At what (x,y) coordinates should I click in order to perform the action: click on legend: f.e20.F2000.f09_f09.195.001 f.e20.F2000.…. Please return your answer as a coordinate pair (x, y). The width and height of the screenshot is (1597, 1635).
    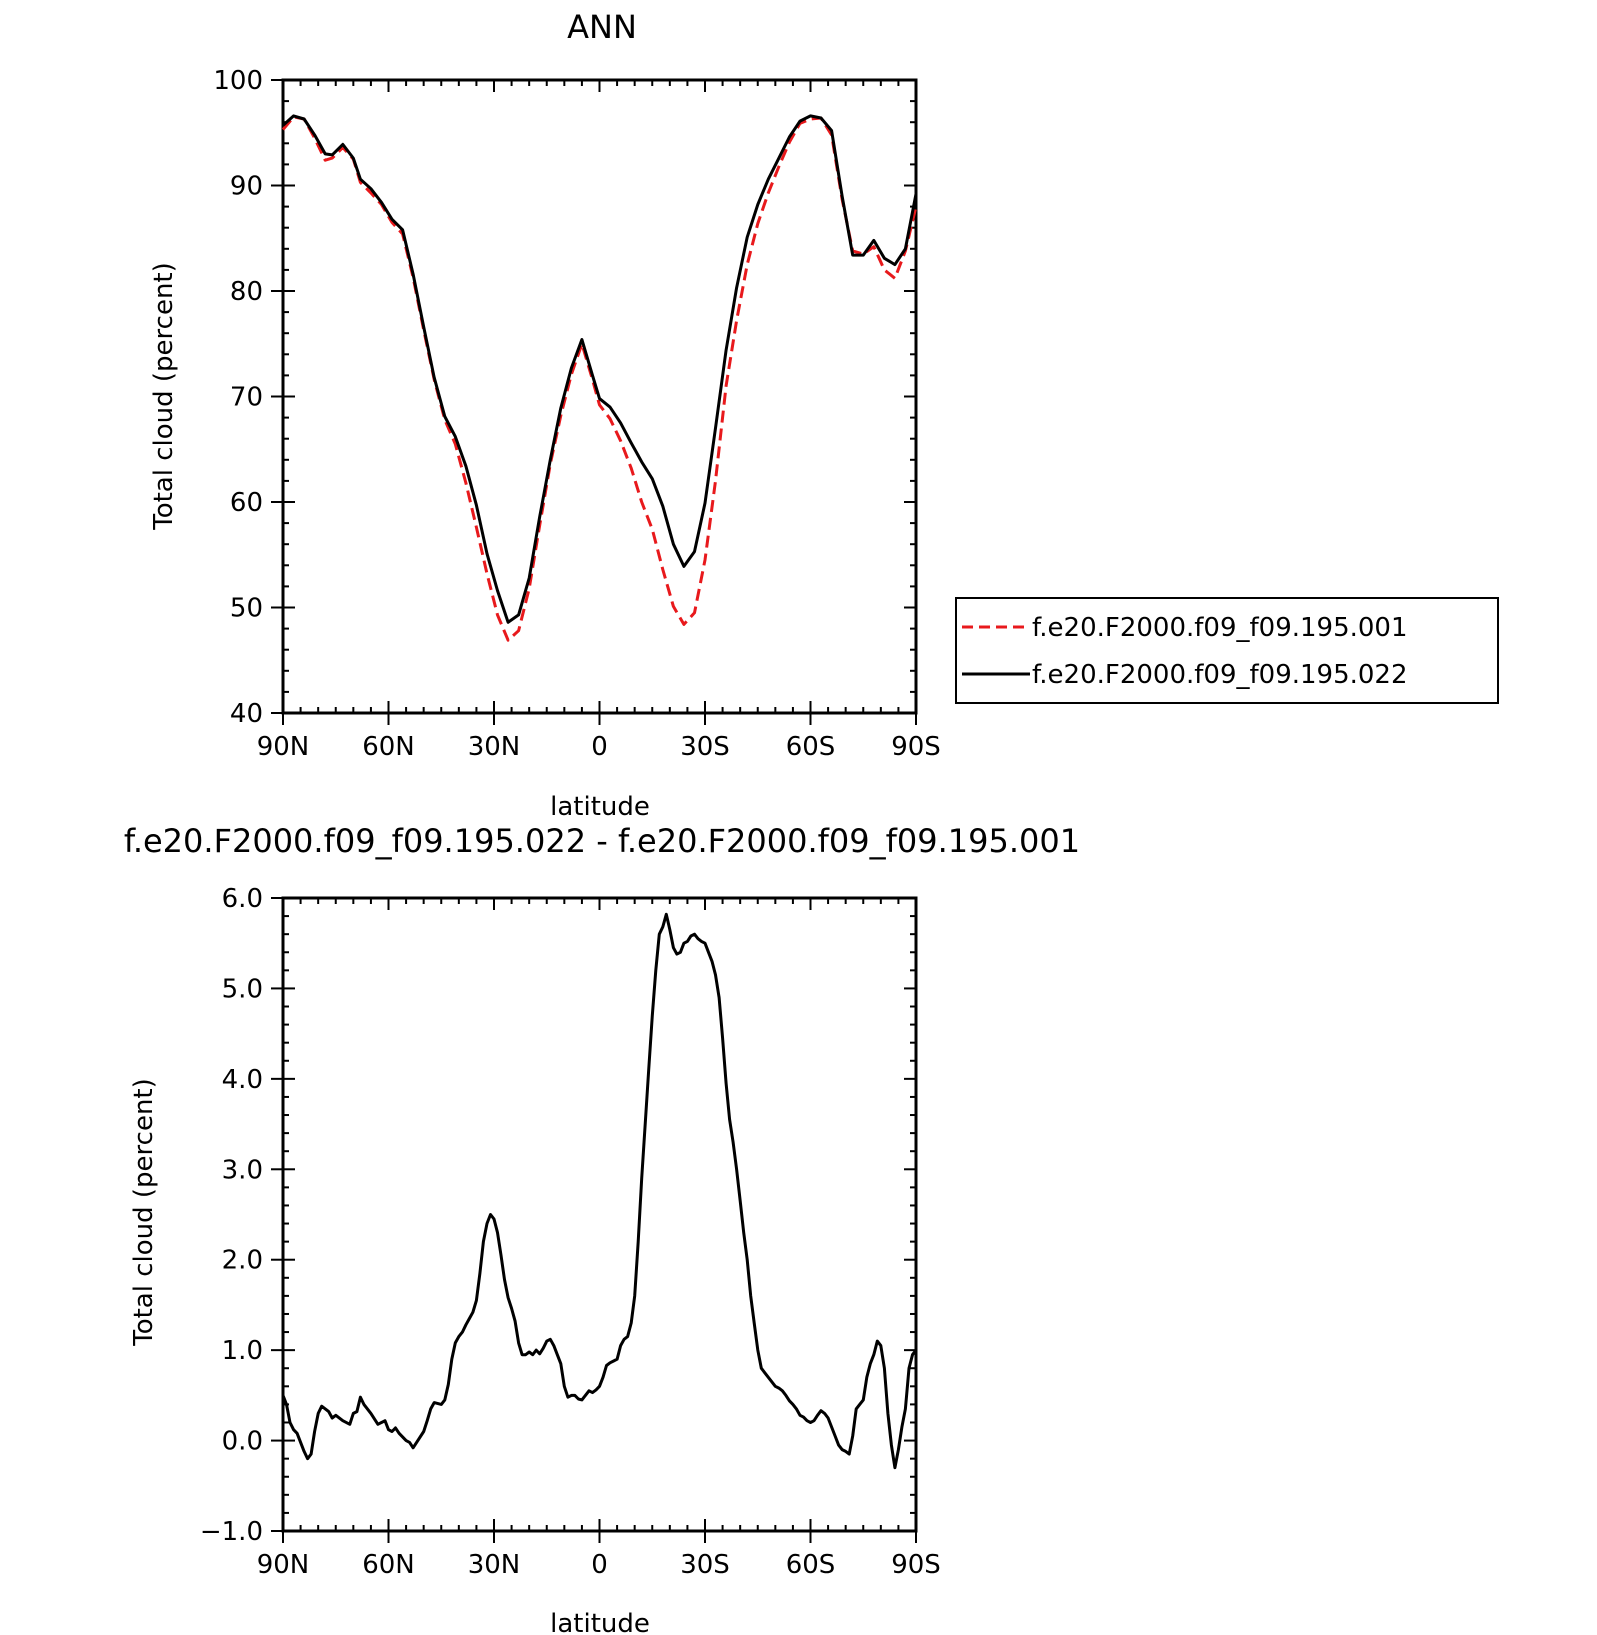
    Looking at the image, I should click on (1227, 650).